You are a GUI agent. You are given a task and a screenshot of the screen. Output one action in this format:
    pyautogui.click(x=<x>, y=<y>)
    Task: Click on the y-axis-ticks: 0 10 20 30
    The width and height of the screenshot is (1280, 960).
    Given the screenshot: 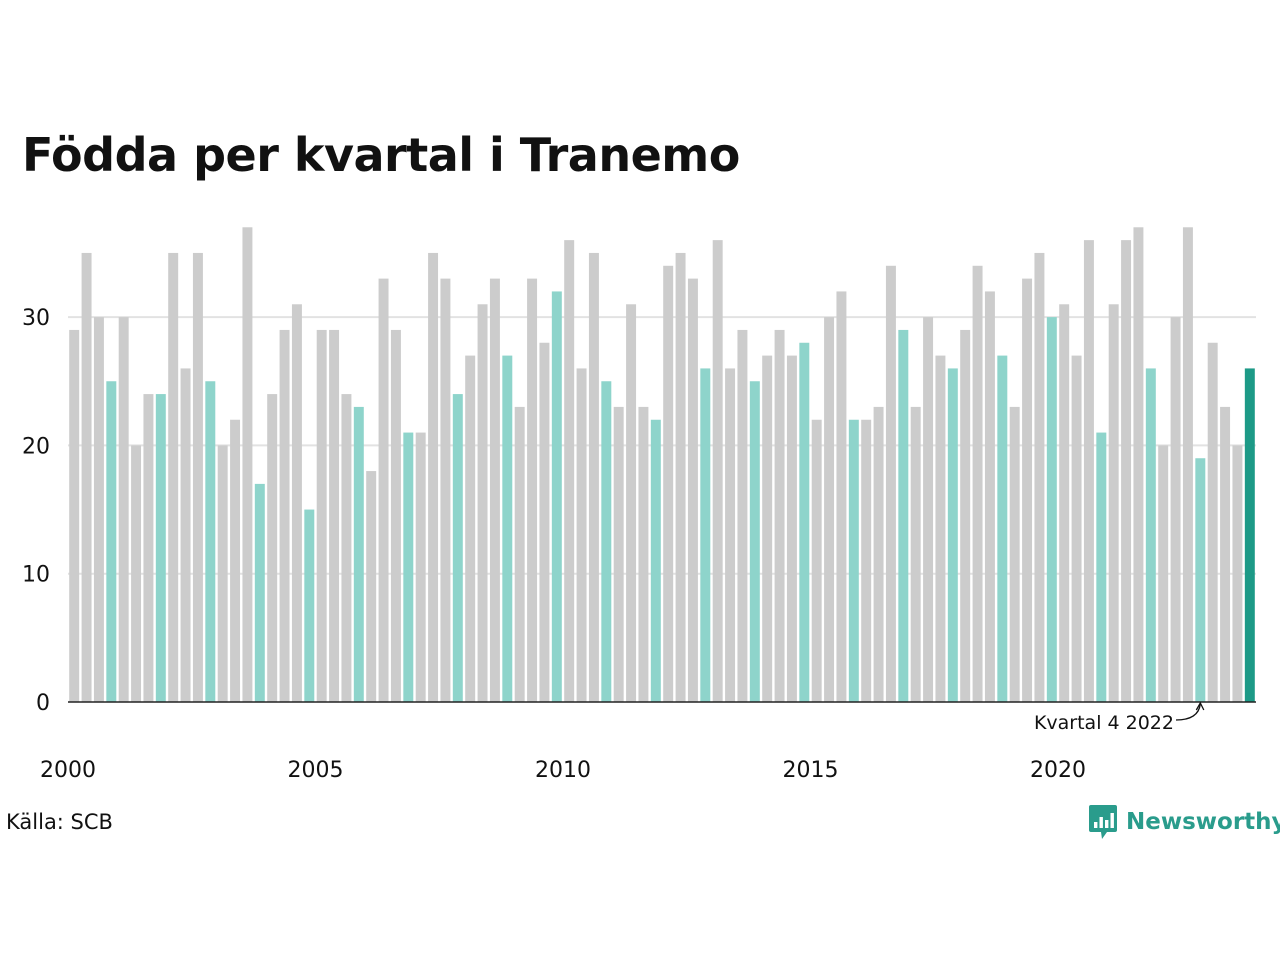 What is the action you would take?
    pyautogui.click(x=36, y=511)
    